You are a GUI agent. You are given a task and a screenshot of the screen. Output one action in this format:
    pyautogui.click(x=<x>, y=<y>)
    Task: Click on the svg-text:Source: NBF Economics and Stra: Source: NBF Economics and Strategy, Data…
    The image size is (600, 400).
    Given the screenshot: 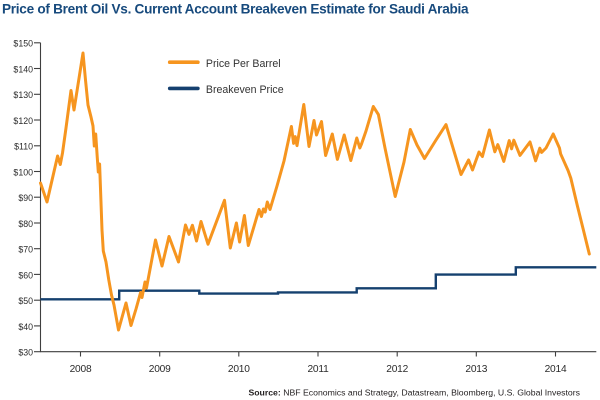 What is the action you would take?
    pyautogui.click(x=414, y=393)
    